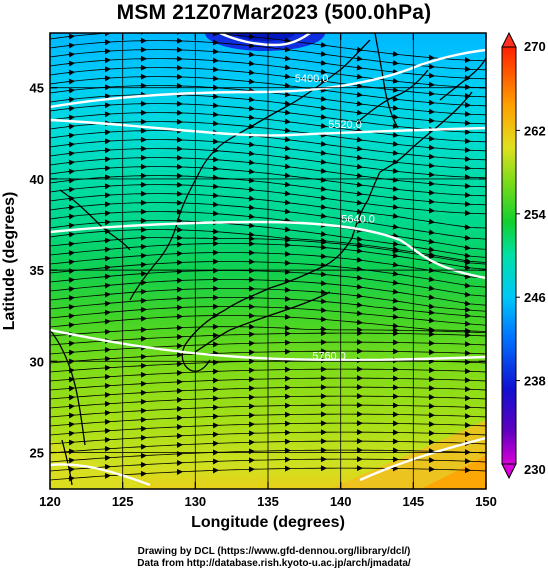 The image size is (548, 573). I want to click on contour-labels: 5400.0 5520.0 5640.0 5760.0, so click(335, 217).